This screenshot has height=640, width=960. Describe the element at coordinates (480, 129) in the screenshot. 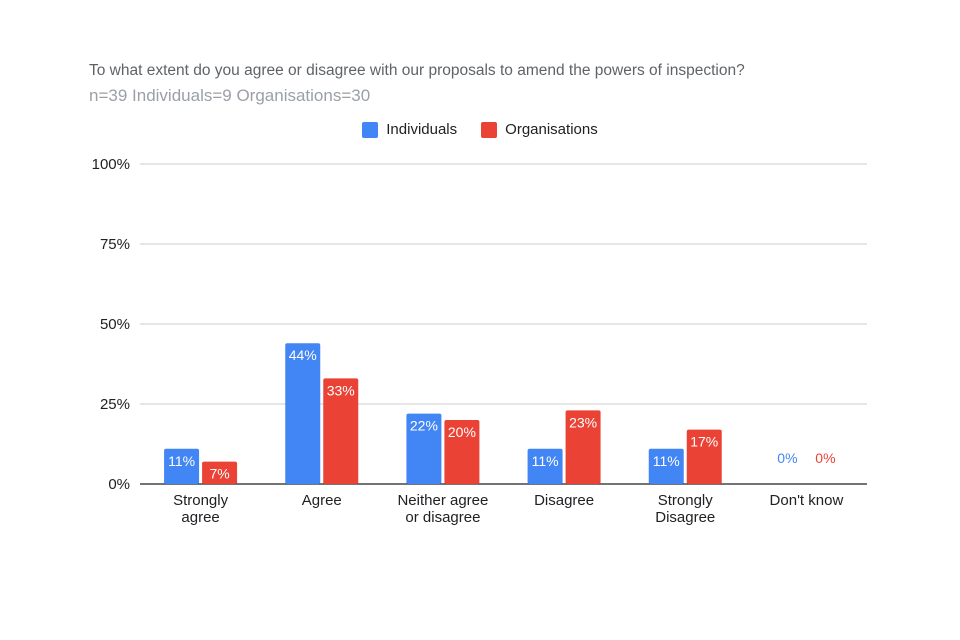

I see `chart-legend: Individuals Organisations` at that location.